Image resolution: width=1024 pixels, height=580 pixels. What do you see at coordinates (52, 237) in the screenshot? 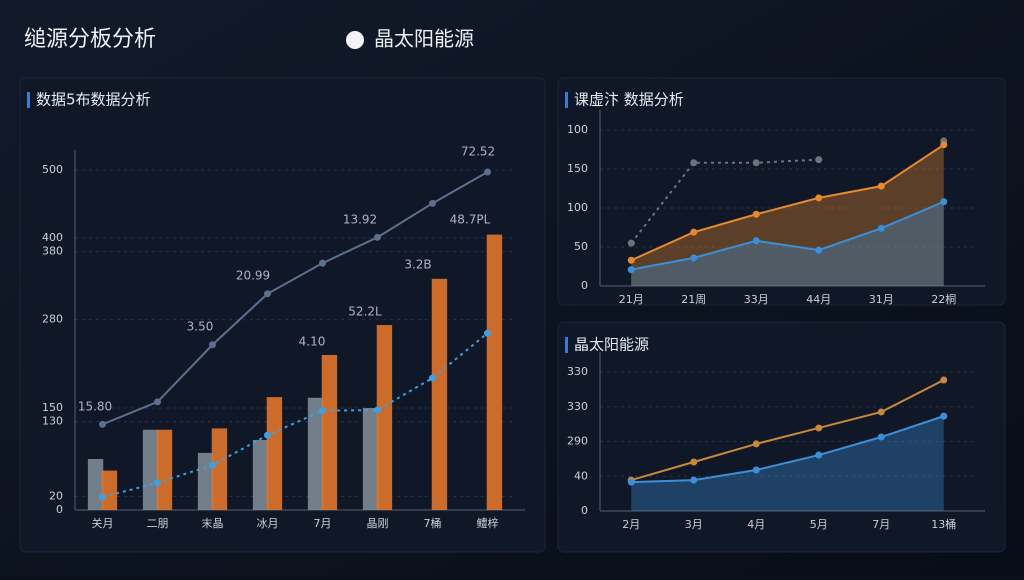
I see `y-tick-label: 400` at bounding box center [52, 237].